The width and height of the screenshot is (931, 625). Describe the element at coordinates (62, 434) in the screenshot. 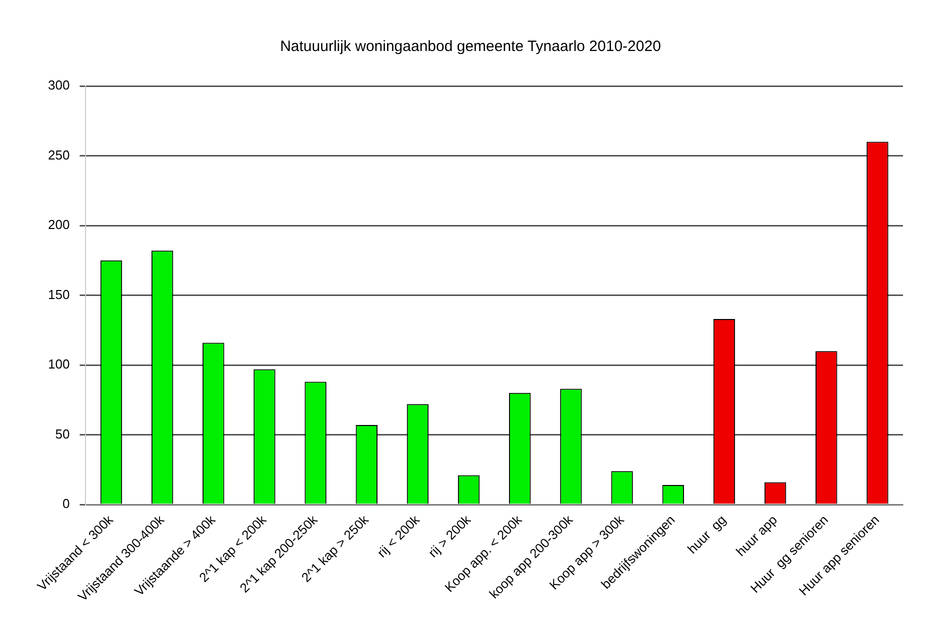

I see `y-tick-label: 50` at that location.